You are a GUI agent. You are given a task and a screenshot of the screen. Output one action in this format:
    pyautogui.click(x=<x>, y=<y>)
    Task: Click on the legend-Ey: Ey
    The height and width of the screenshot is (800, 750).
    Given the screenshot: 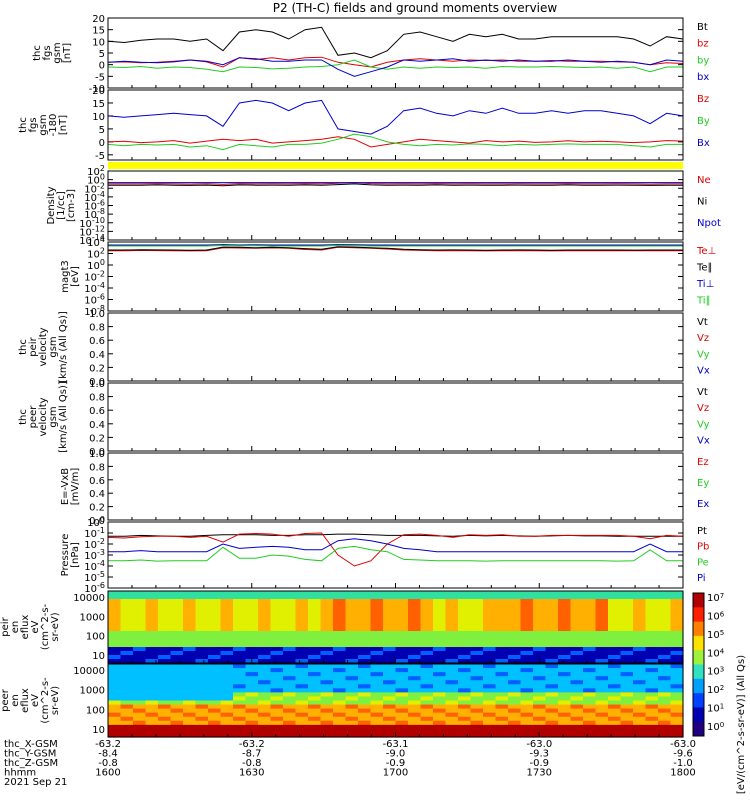 What is the action you would take?
    pyautogui.click(x=703, y=483)
    